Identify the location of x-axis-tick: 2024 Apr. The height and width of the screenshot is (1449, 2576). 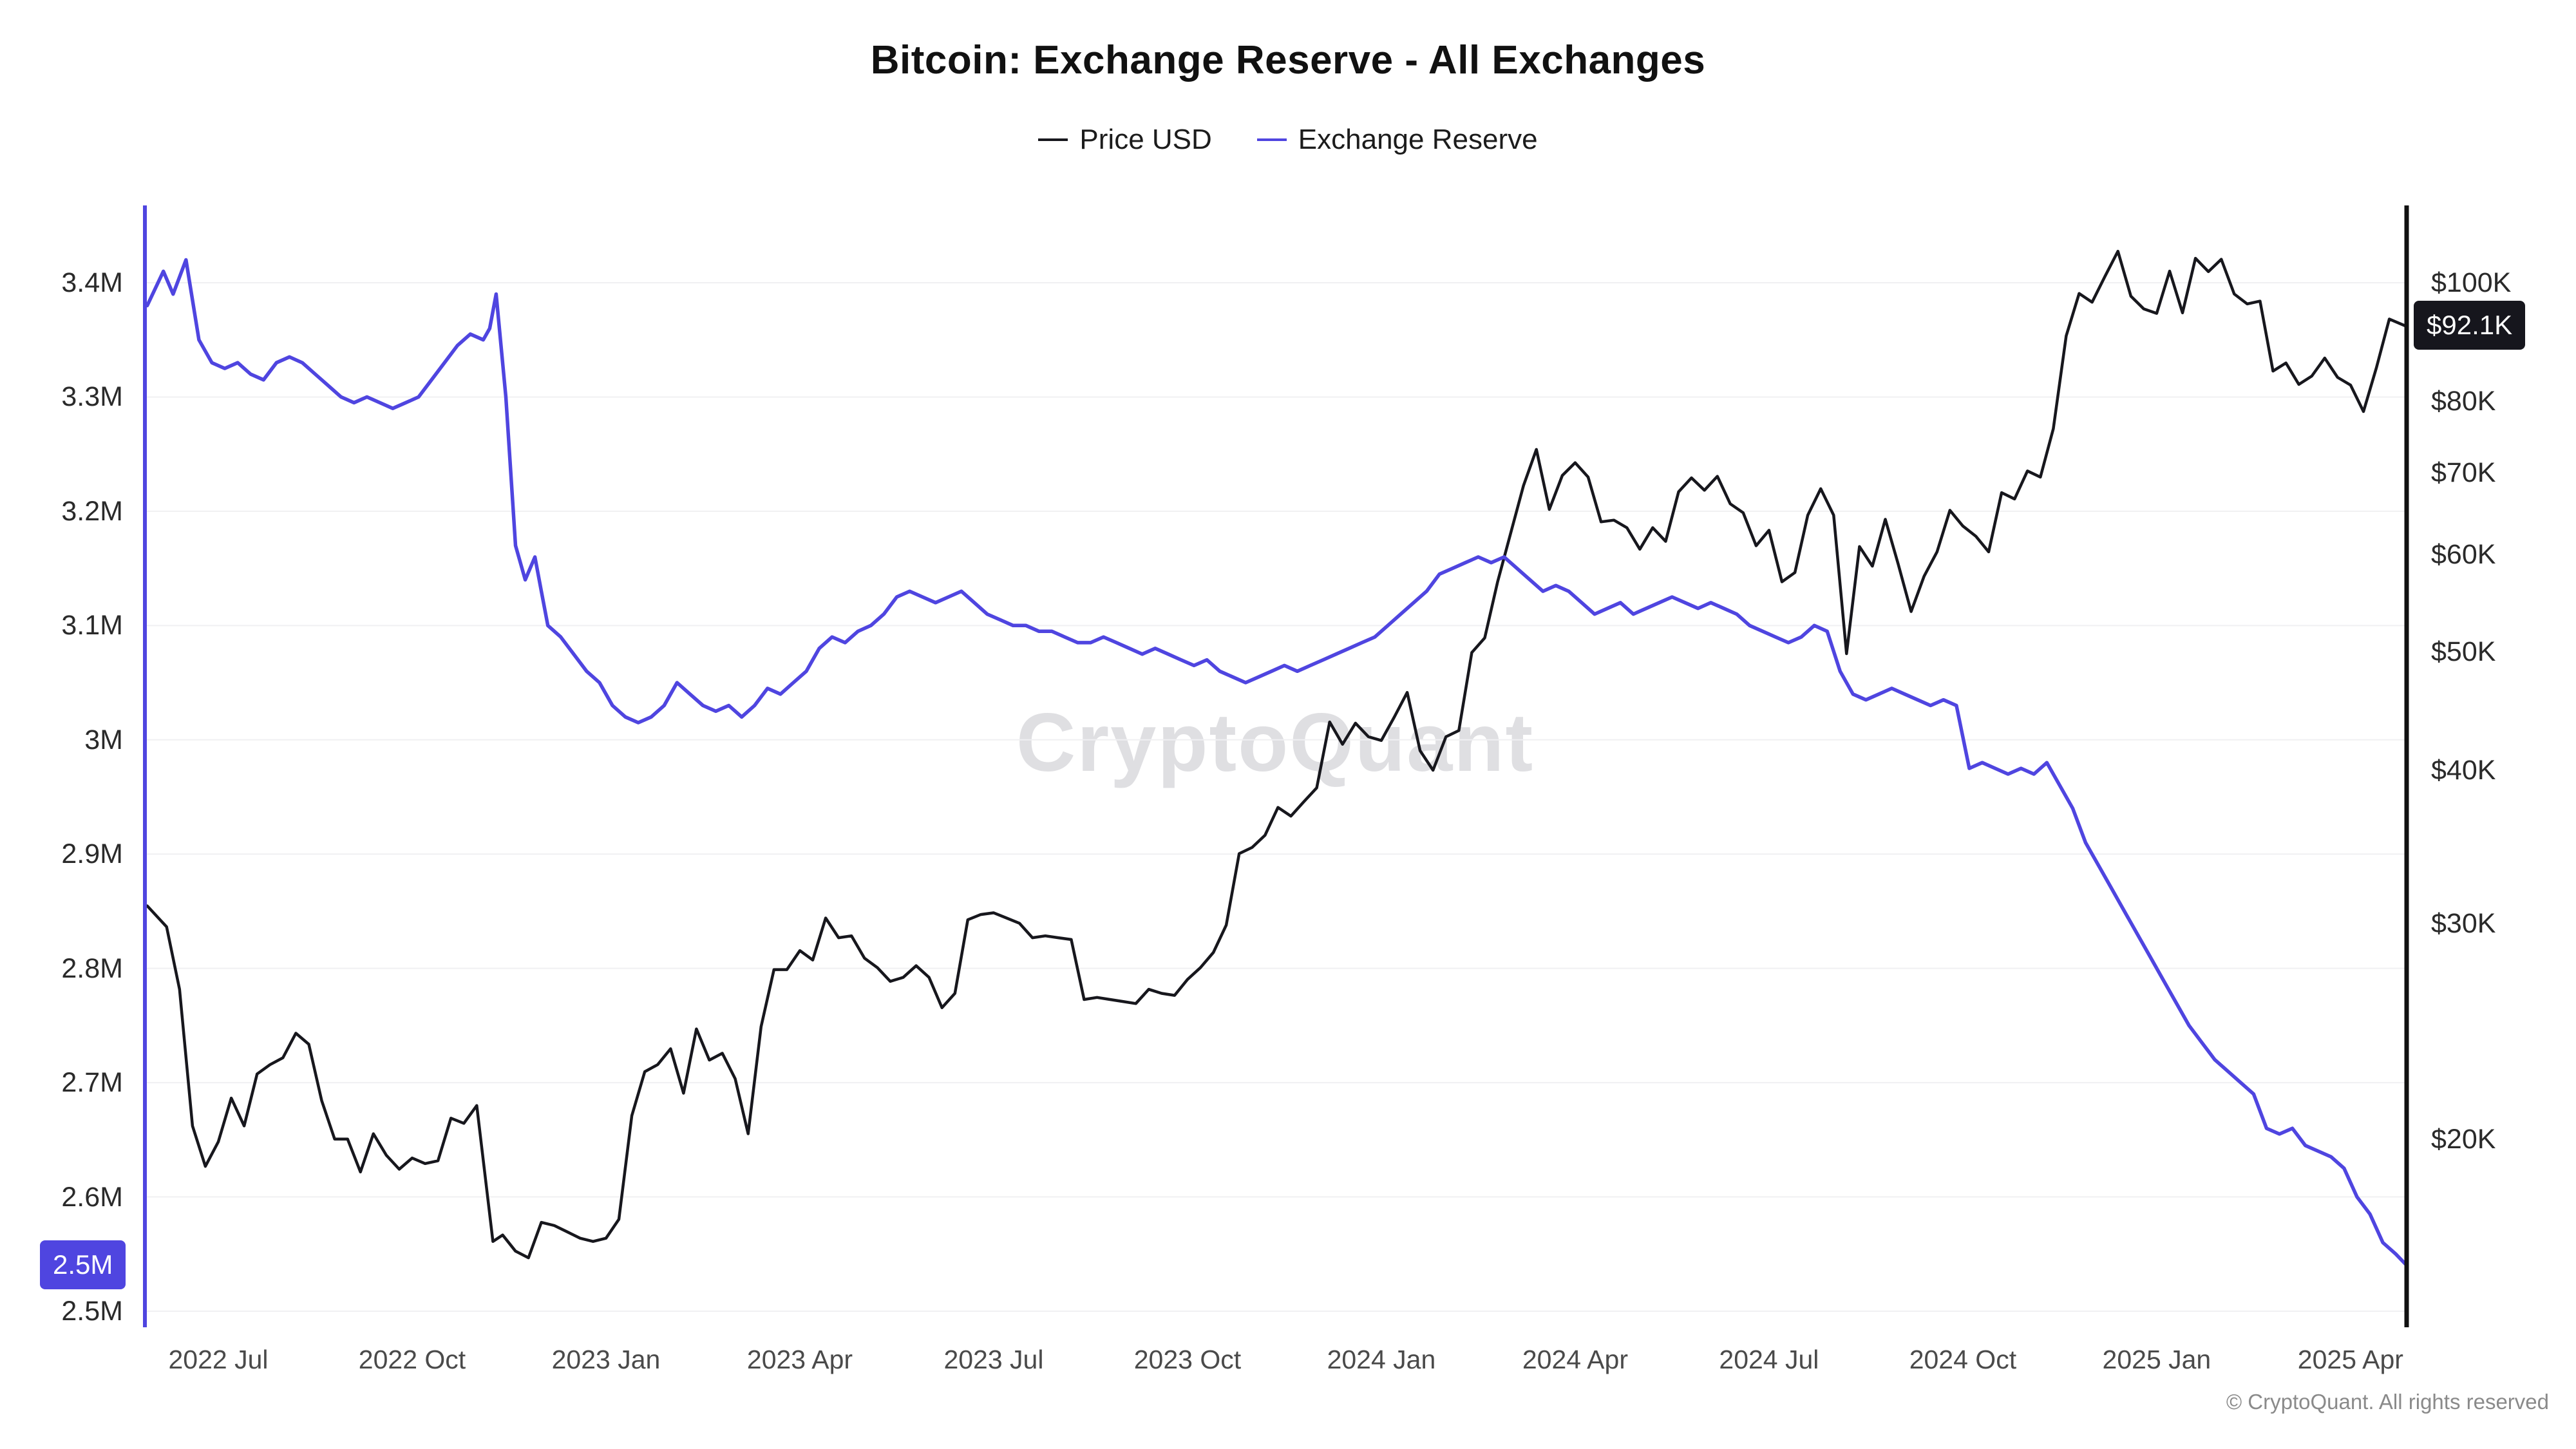
(1575, 1359).